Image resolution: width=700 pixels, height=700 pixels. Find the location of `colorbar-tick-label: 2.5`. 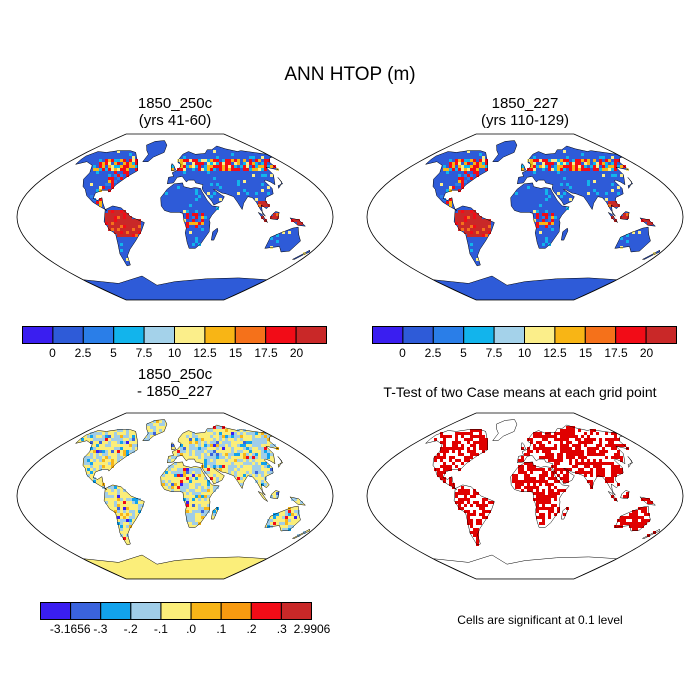

colorbar-tick-label: 2.5 is located at coordinates (83, 353).